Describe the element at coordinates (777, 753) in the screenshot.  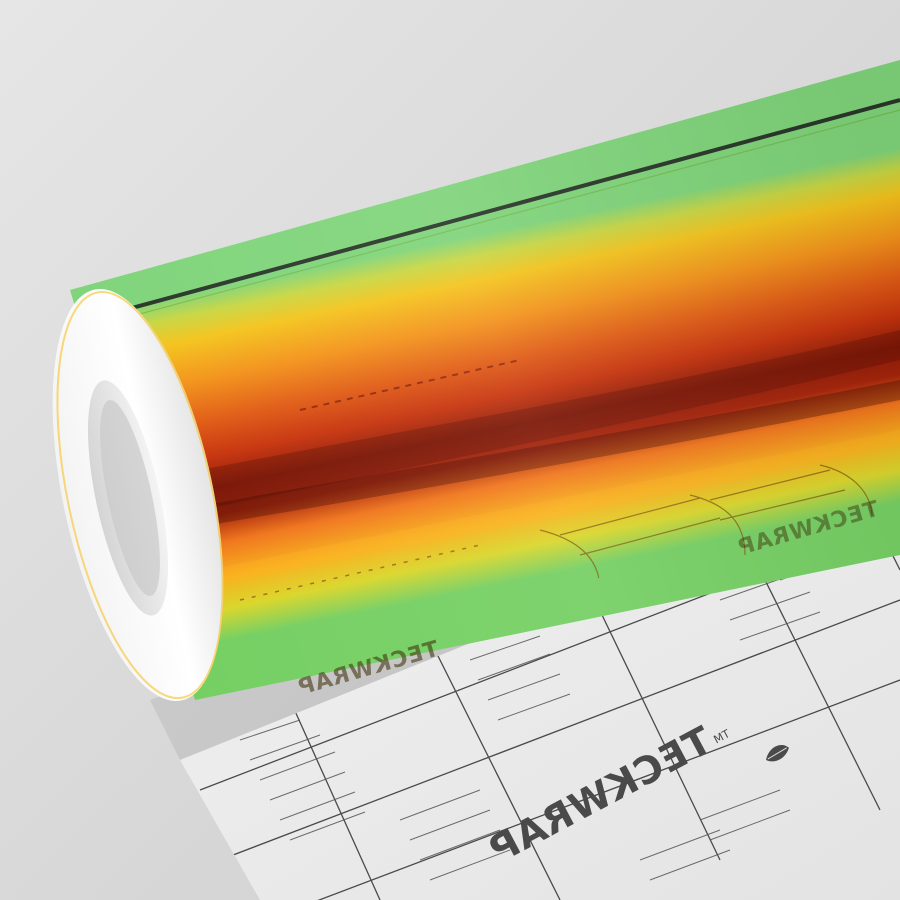
I see `leaf-icon` at that location.